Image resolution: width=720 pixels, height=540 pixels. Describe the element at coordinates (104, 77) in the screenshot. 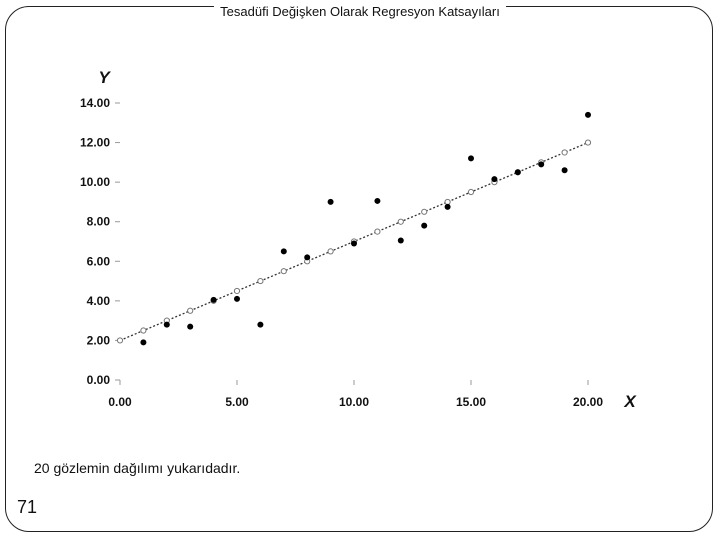

I see `y-axis-label: Y` at that location.